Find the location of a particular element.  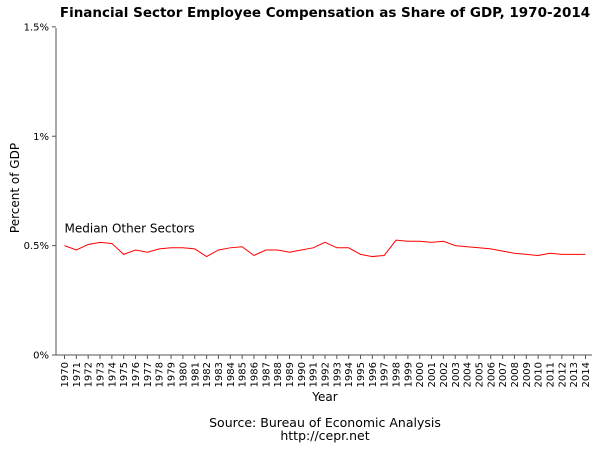

x-tick-label: 2007 is located at coordinates (503, 374).